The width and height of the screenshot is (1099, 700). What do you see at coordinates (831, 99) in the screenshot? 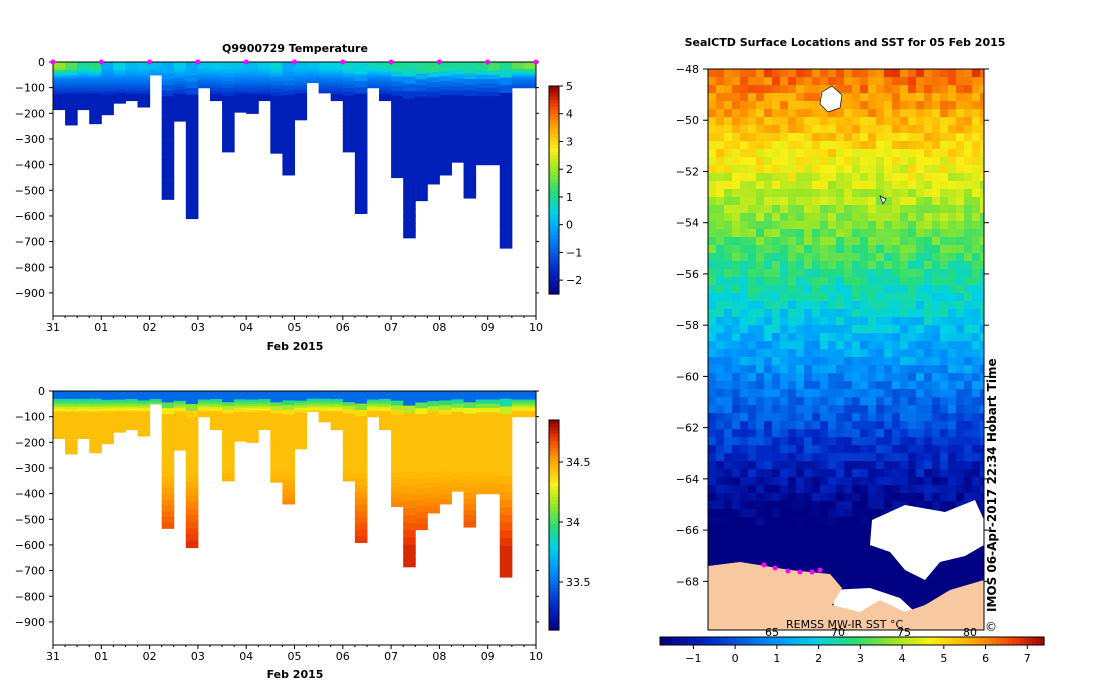
I see `island-outline` at bounding box center [831, 99].